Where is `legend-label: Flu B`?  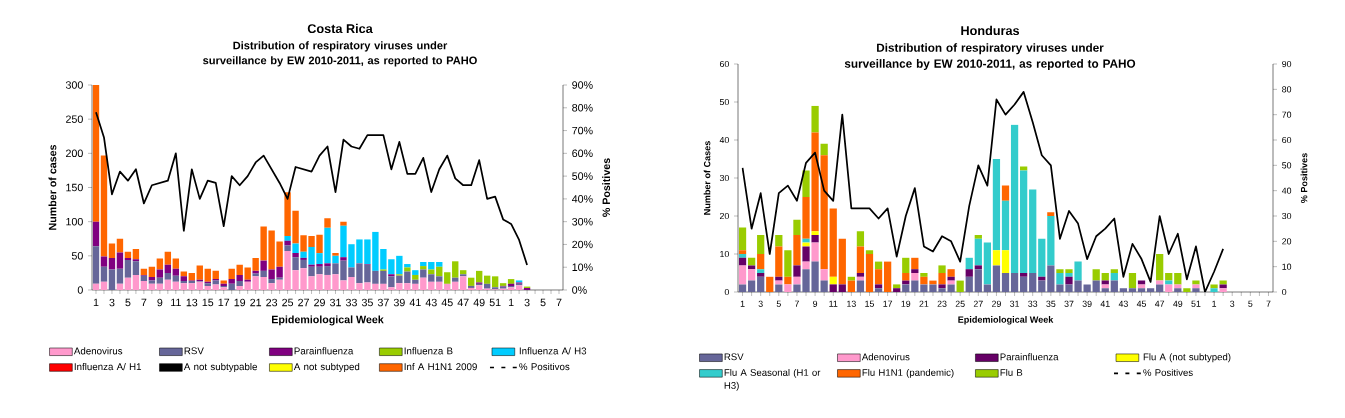
legend-label: Flu B is located at coordinates (1011, 372).